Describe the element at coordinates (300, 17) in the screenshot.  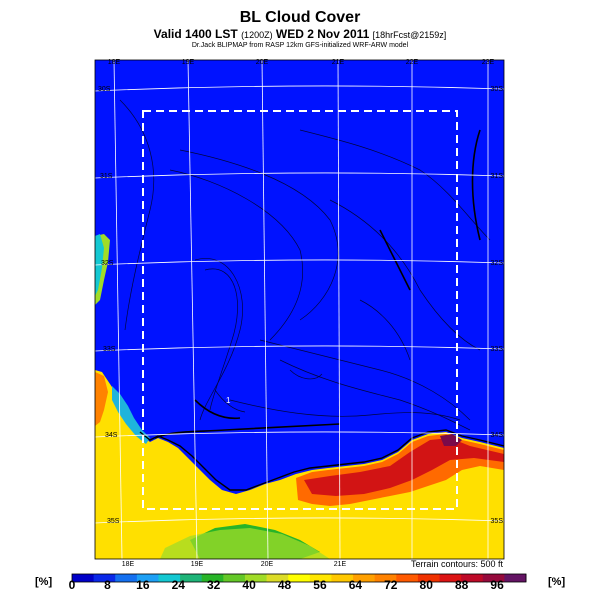
I see `chart-title: BL Cloud Cover` at that location.